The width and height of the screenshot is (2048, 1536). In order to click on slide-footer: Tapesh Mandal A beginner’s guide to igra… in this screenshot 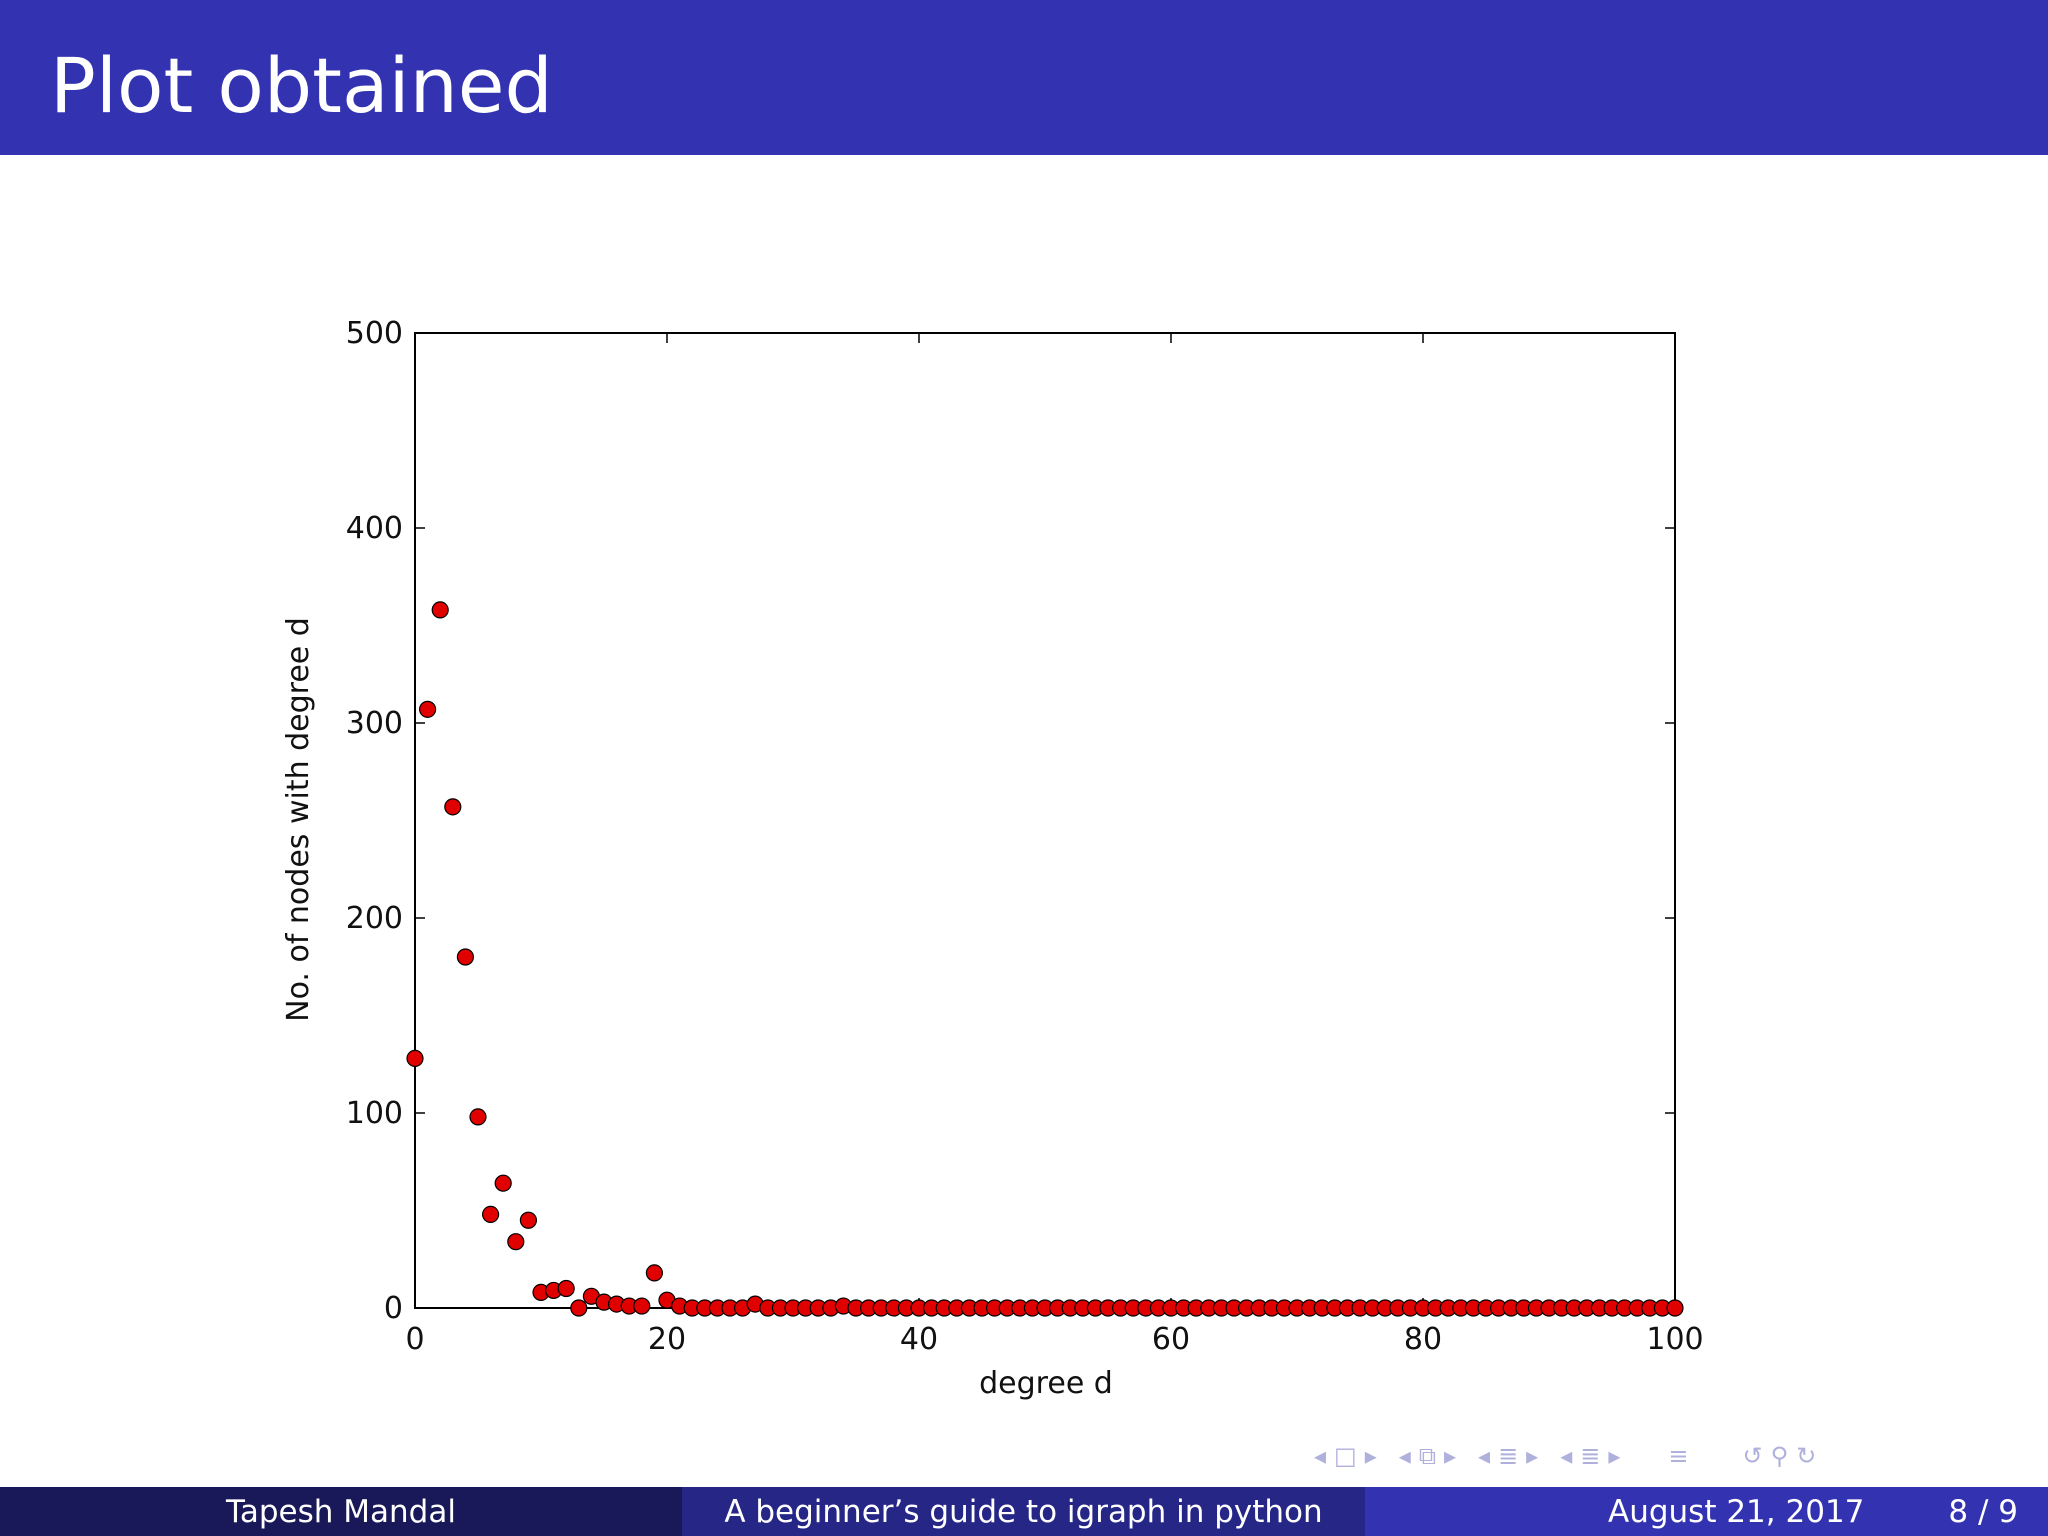, I will do `click(1024, 1511)`.